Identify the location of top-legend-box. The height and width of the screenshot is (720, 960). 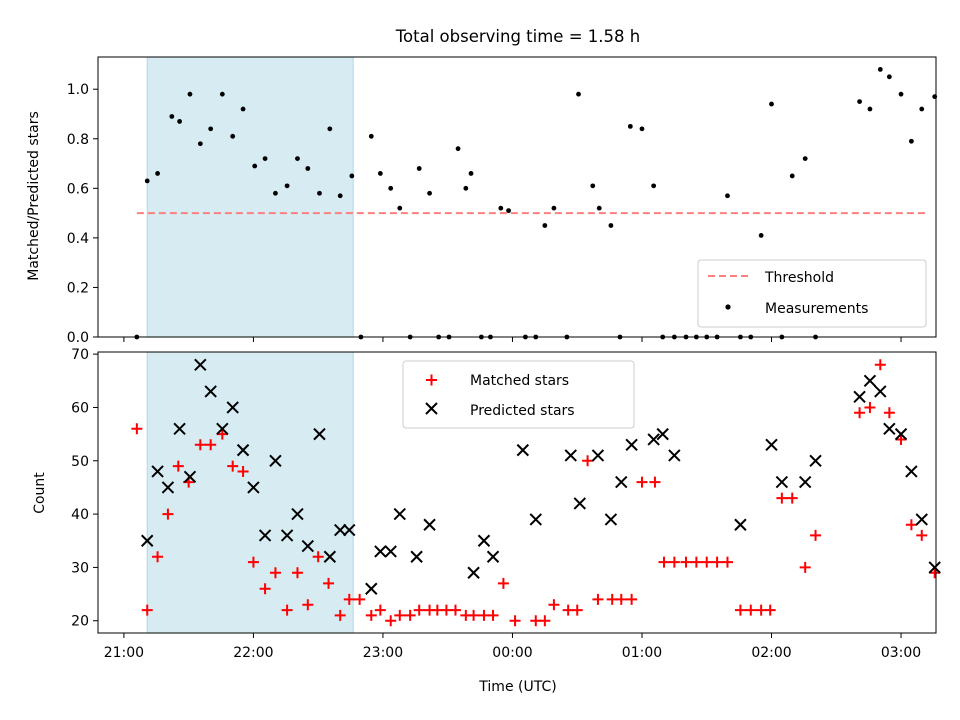
(812, 293).